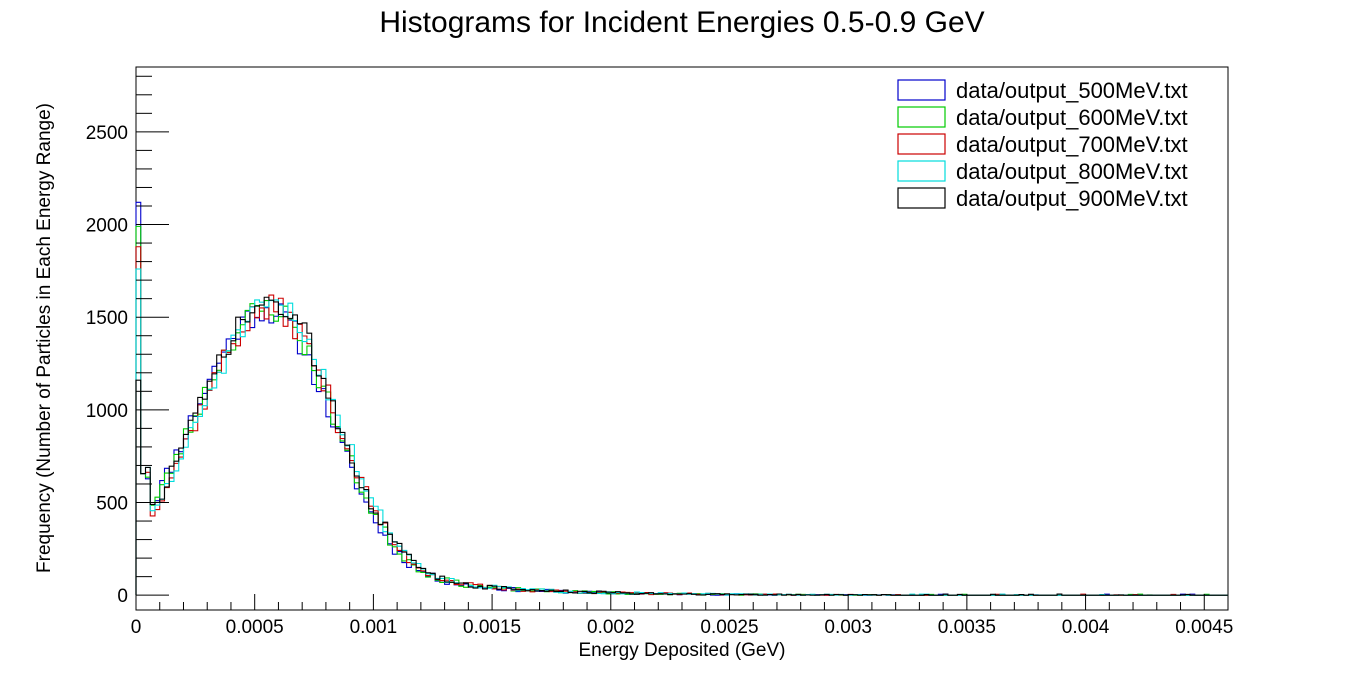  Describe the element at coordinates (374, 627) in the screenshot. I see `x-tick-label: 0.001` at that location.